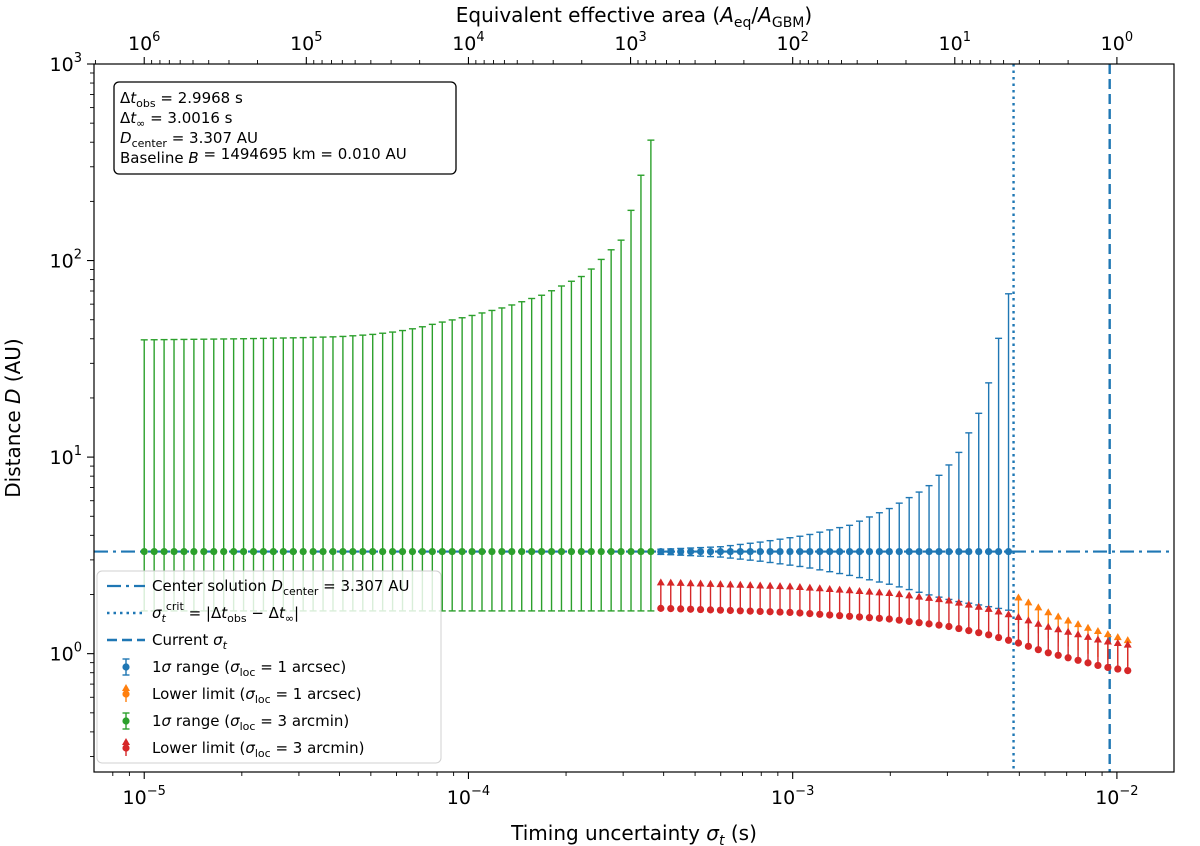 This screenshot has width=1200, height=846. Describe the element at coordinates (66, 653) in the screenshot. I see `y-tick-label: 10⁰` at that location.